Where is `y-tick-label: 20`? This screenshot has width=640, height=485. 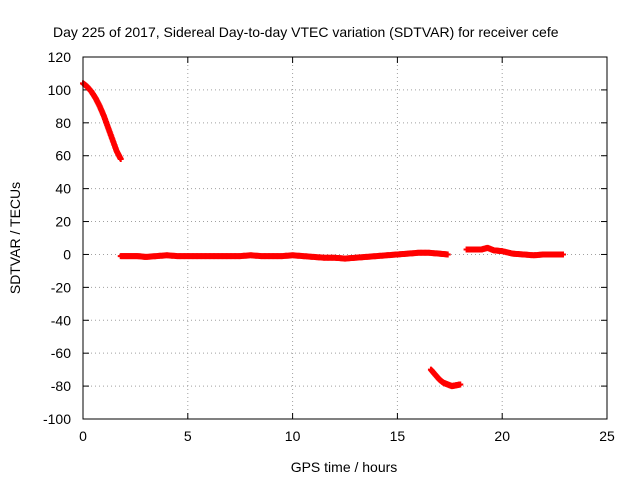 y-tick-label: 20 is located at coordinates (63, 222).